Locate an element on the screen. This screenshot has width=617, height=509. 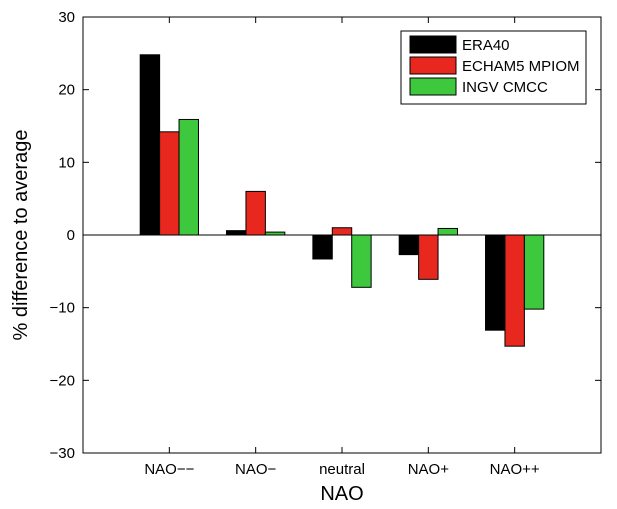
y-tick-label: −30 is located at coordinates (62, 453).